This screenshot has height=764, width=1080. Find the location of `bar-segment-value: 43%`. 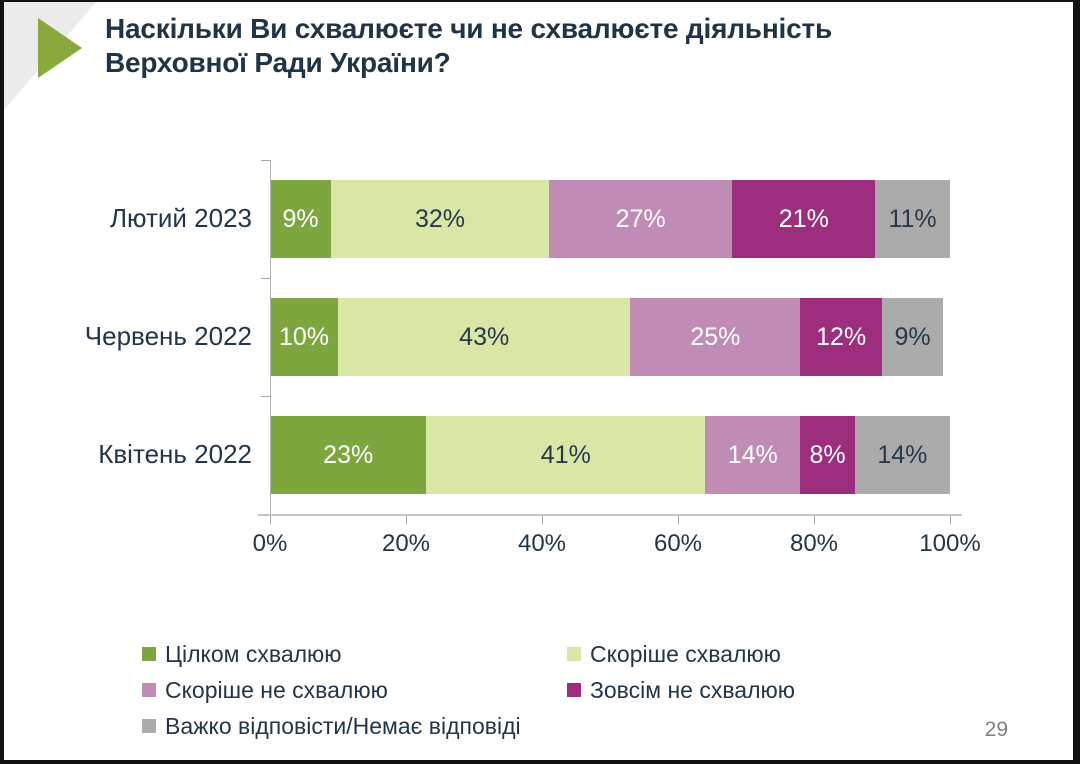

bar-segment-value: 43% is located at coordinates (484, 336).